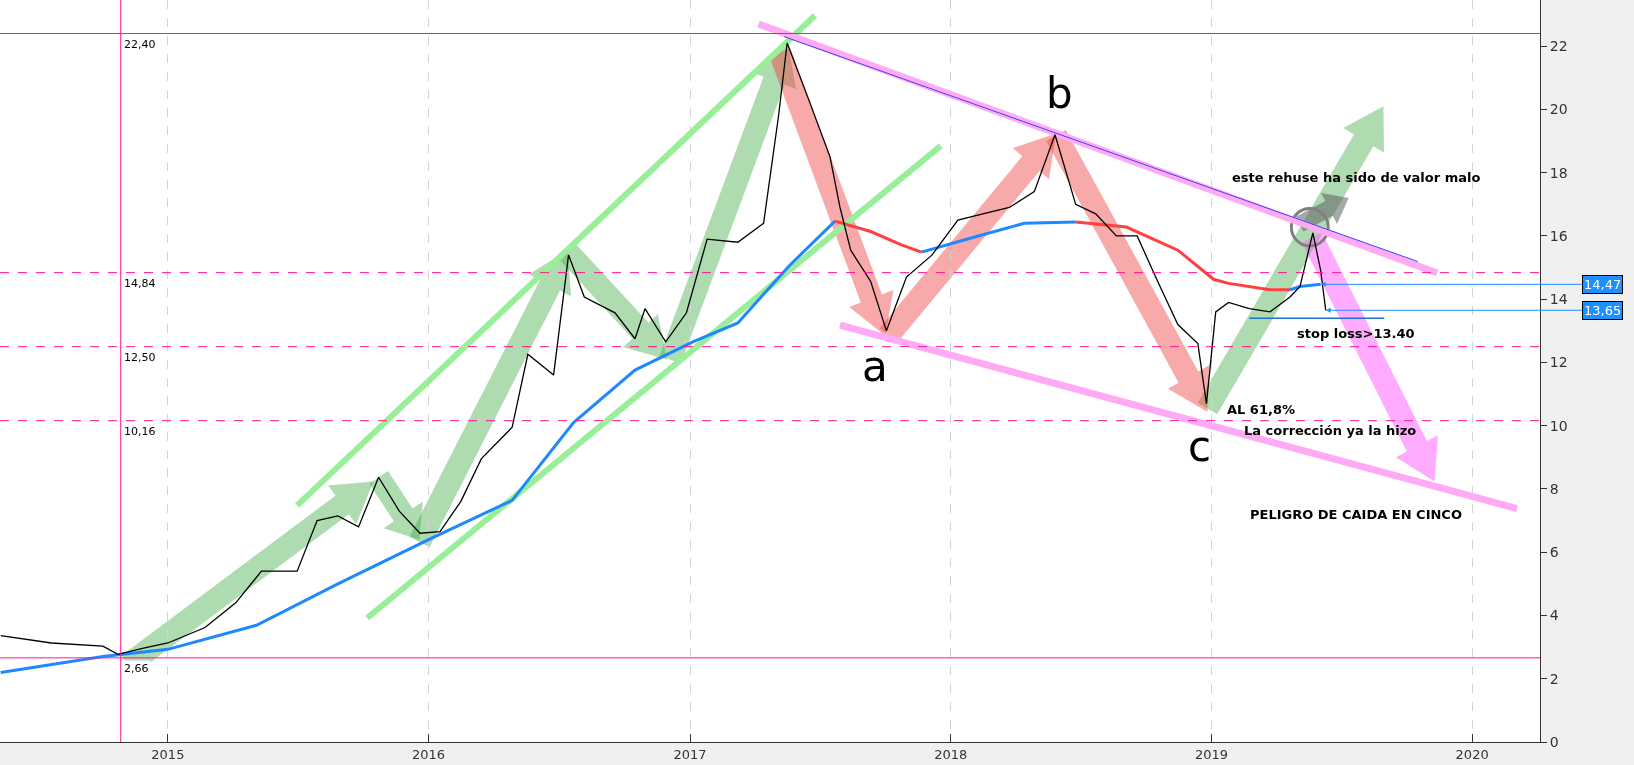  I want to click on y-tick-label: 6, so click(1554, 552).